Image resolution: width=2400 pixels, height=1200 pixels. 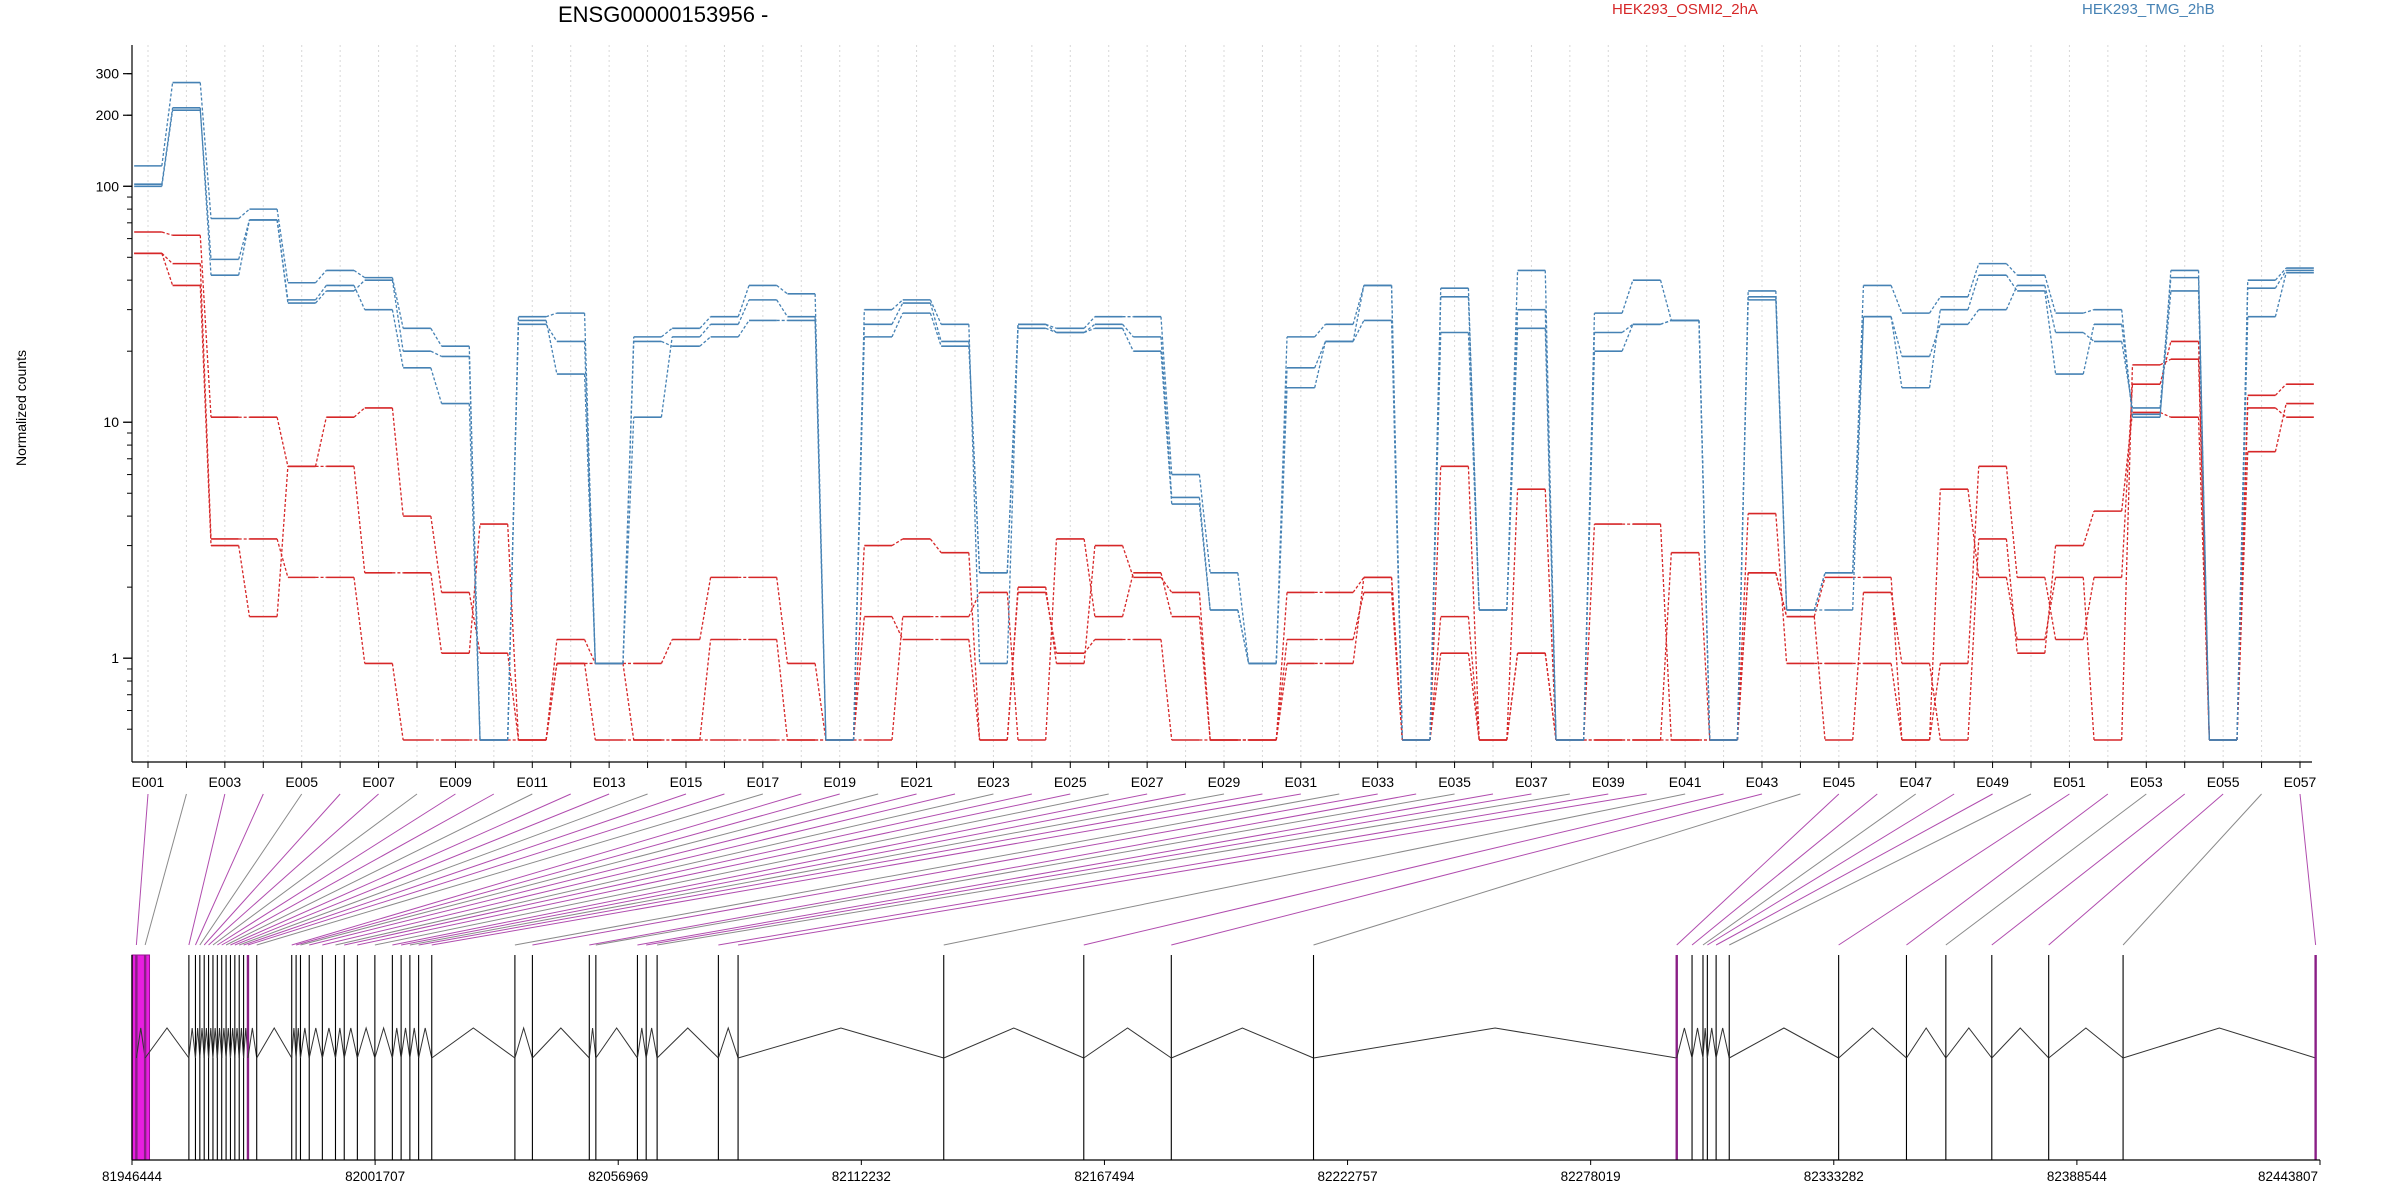 What do you see at coordinates (2223, 782) in the screenshot?
I see `exon-tick-label: E055` at bounding box center [2223, 782].